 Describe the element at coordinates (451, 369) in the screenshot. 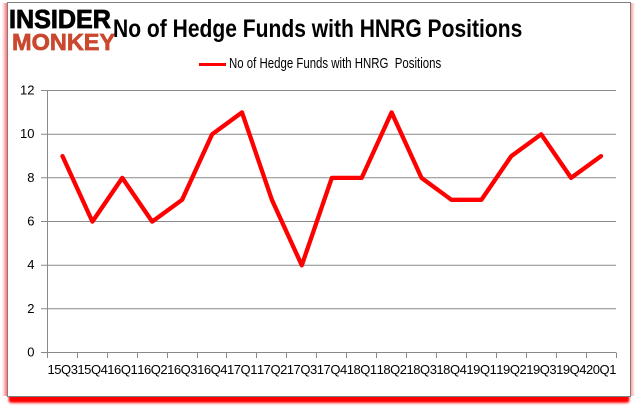

I see `svg-text: 18Q4` at that location.